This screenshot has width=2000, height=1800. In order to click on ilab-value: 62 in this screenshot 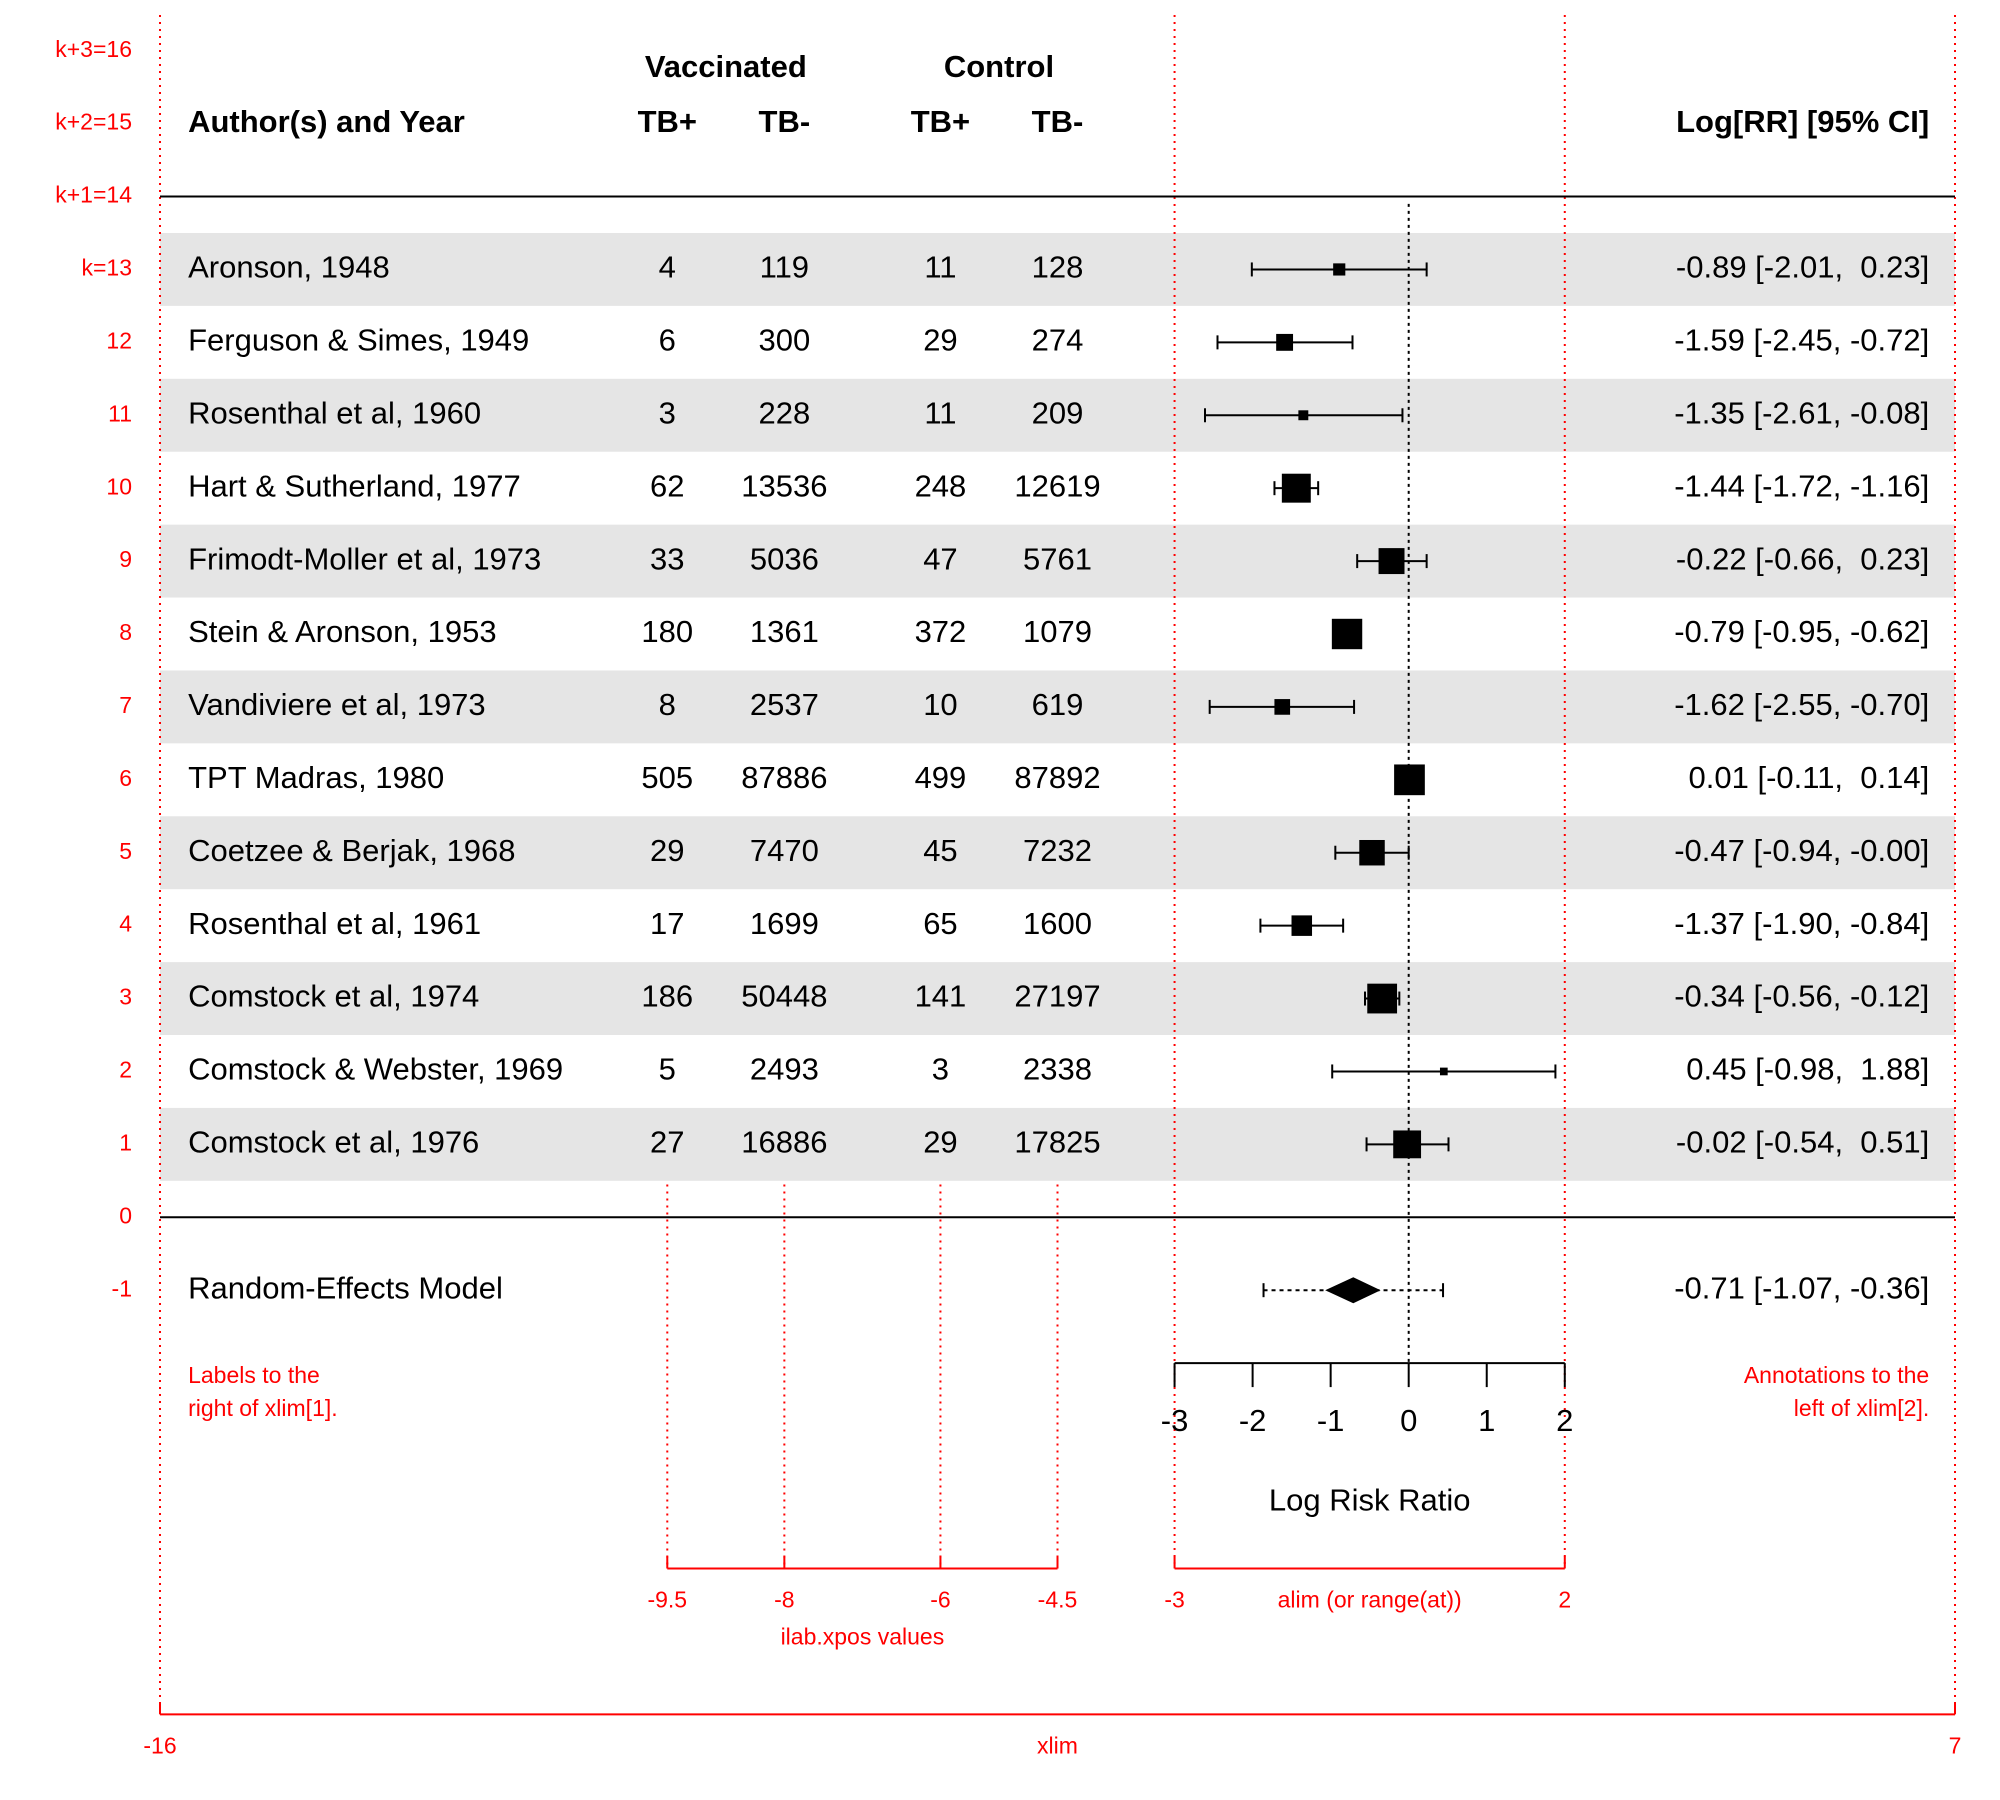, I will do `click(667, 485)`.